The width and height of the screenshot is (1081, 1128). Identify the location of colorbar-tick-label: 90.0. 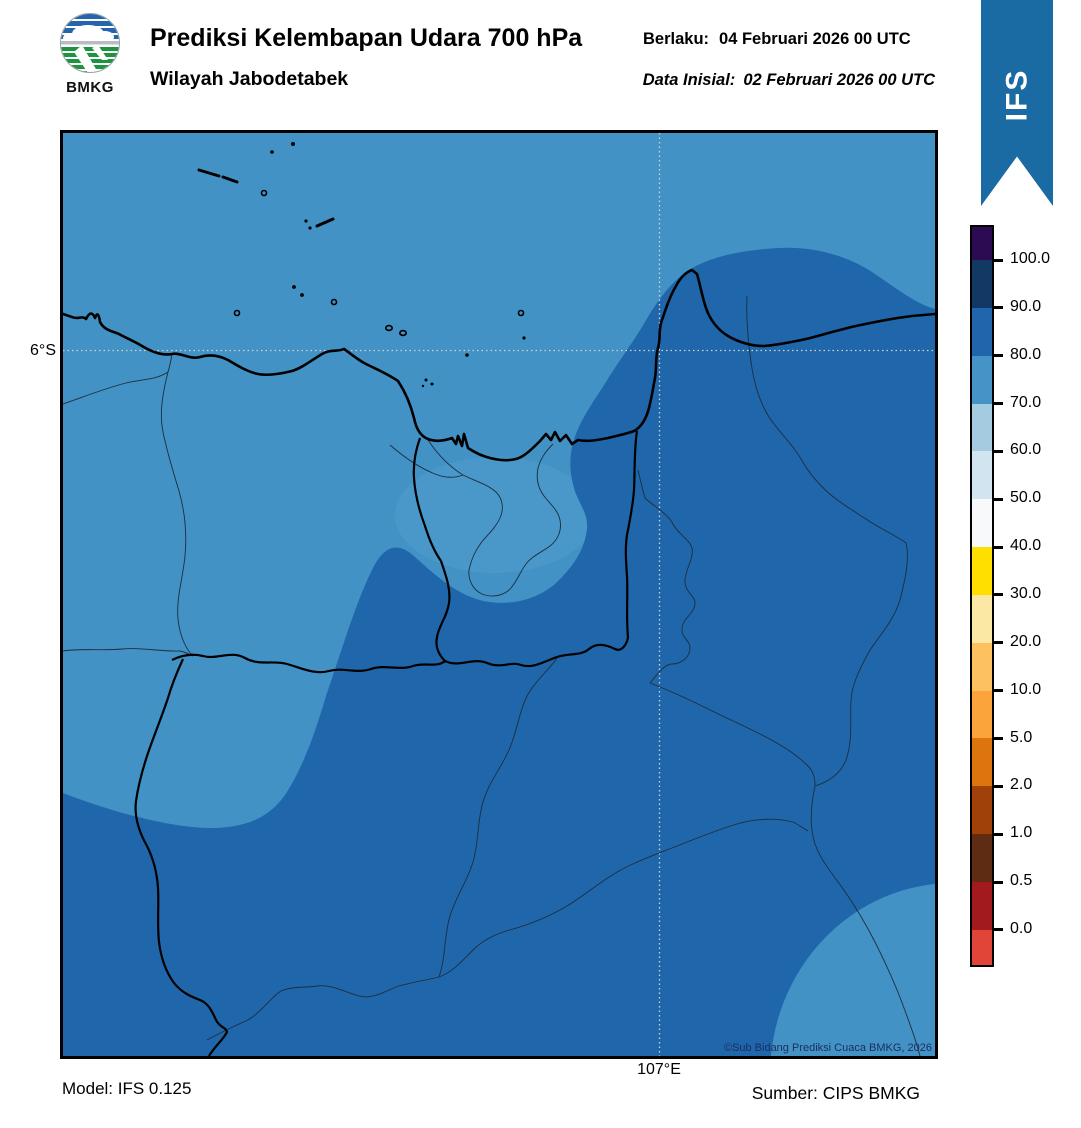
(1026, 306).